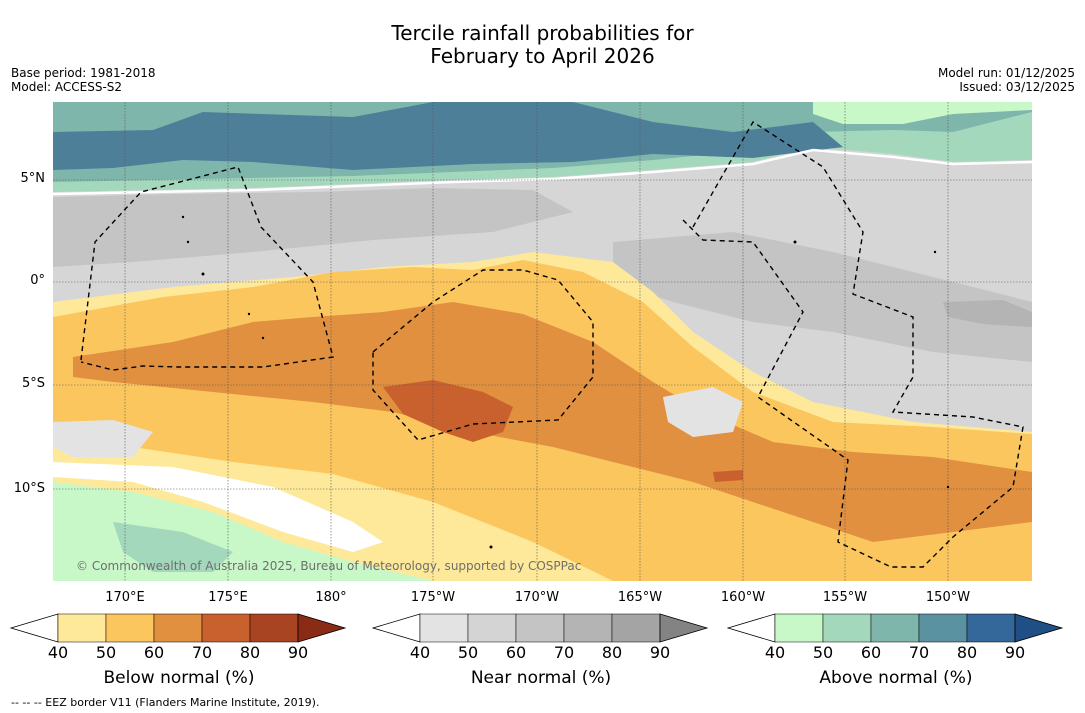 This screenshot has height=713, width=1085. I want to click on colorbar-near-normal, so click(540, 628).